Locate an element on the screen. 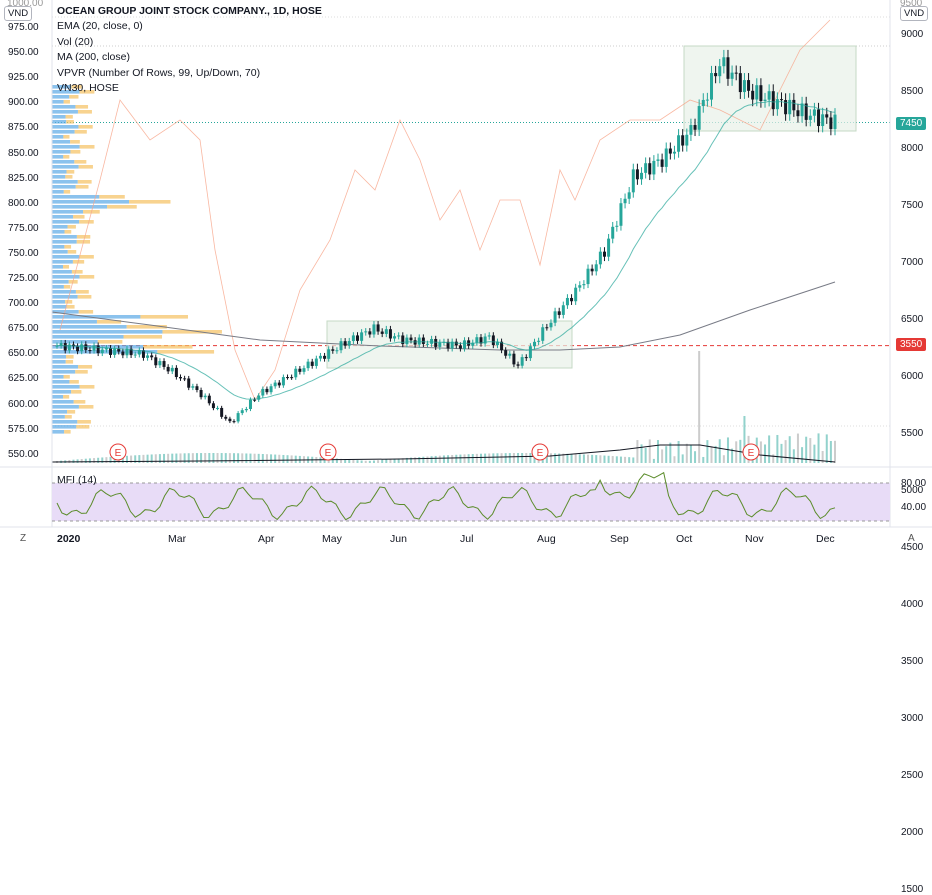 The width and height of the screenshot is (932, 895). zoom-button: Z is located at coordinates (23, 538).